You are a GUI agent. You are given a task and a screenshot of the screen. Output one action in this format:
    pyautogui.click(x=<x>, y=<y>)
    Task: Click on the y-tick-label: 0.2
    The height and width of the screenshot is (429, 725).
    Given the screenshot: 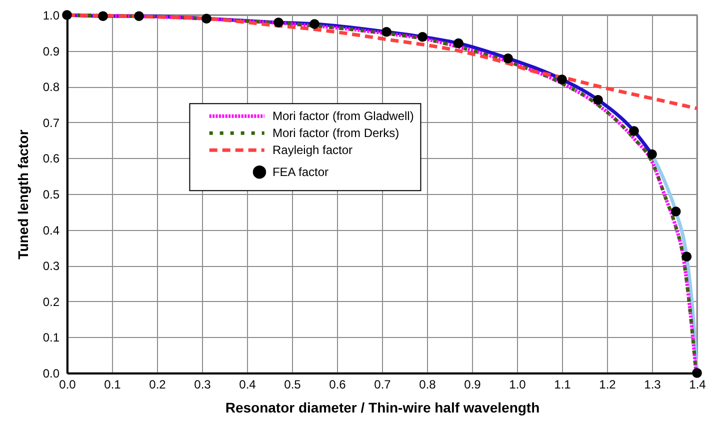 What is the action you would take?
    pyautogui.click(x=51, y=301)
    